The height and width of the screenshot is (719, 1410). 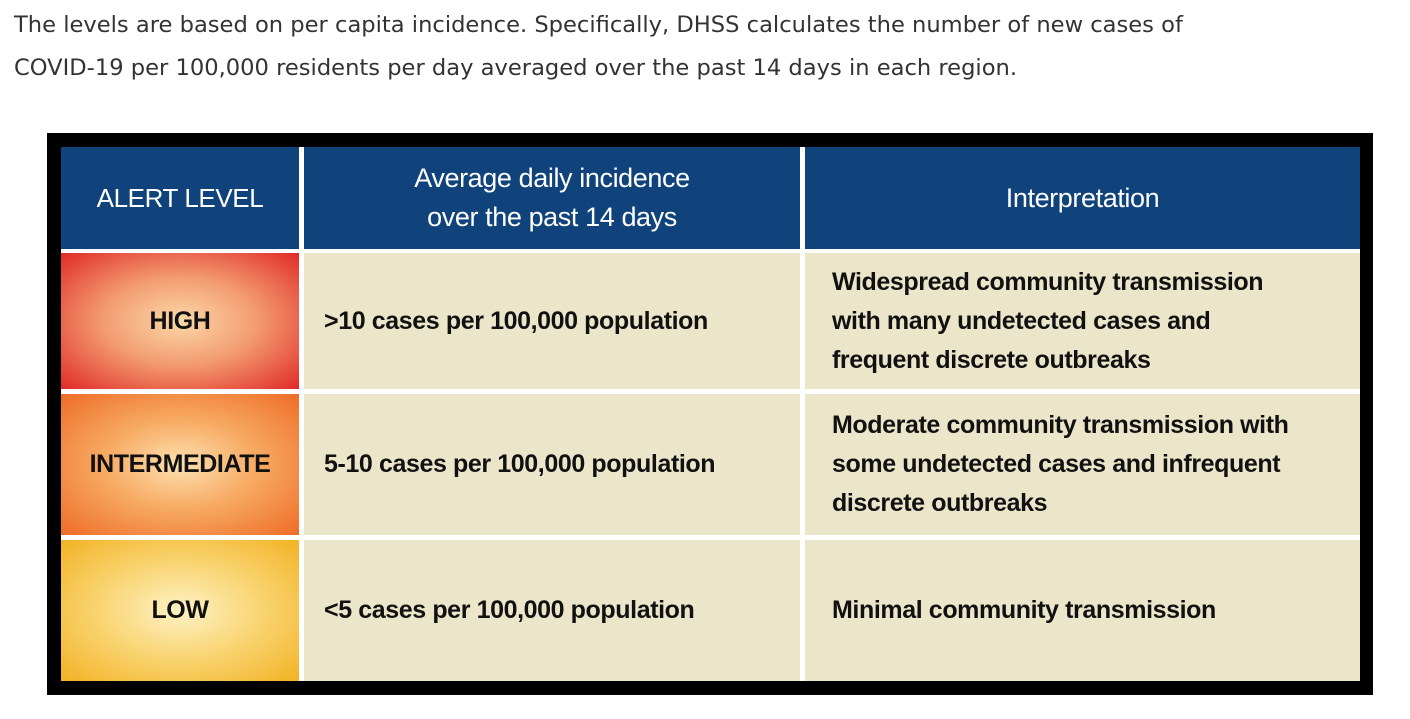 I want to click on table-cell: INTERMEDIATE, so click(x=180, y=464).